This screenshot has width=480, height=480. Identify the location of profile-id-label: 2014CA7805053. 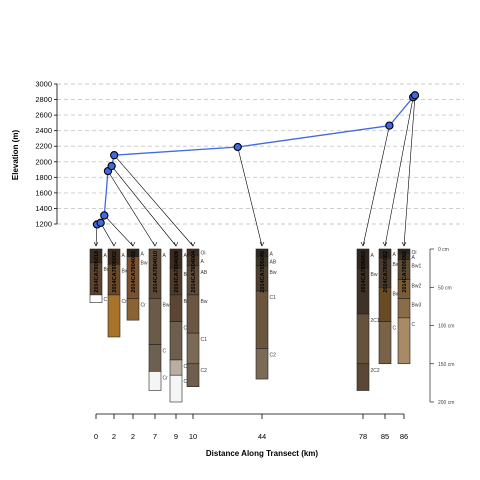
(364, 272).